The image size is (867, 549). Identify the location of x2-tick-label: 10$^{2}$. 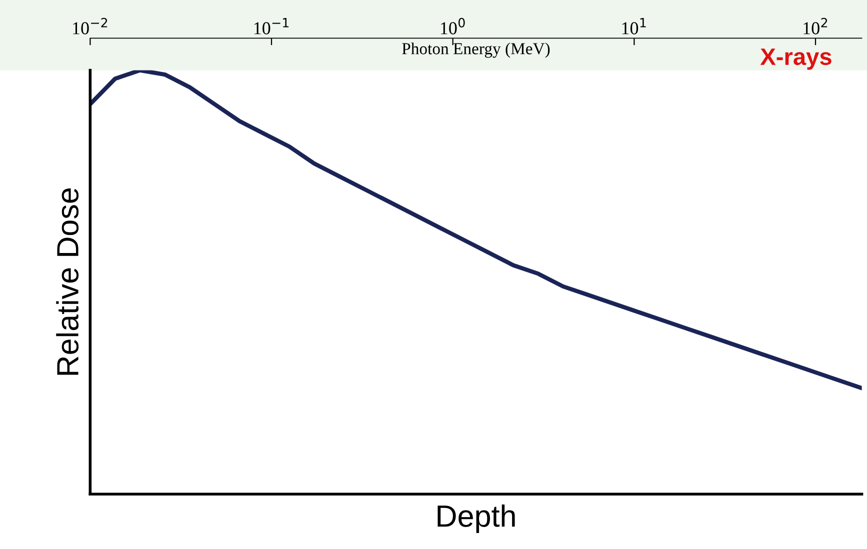
(816, 26).